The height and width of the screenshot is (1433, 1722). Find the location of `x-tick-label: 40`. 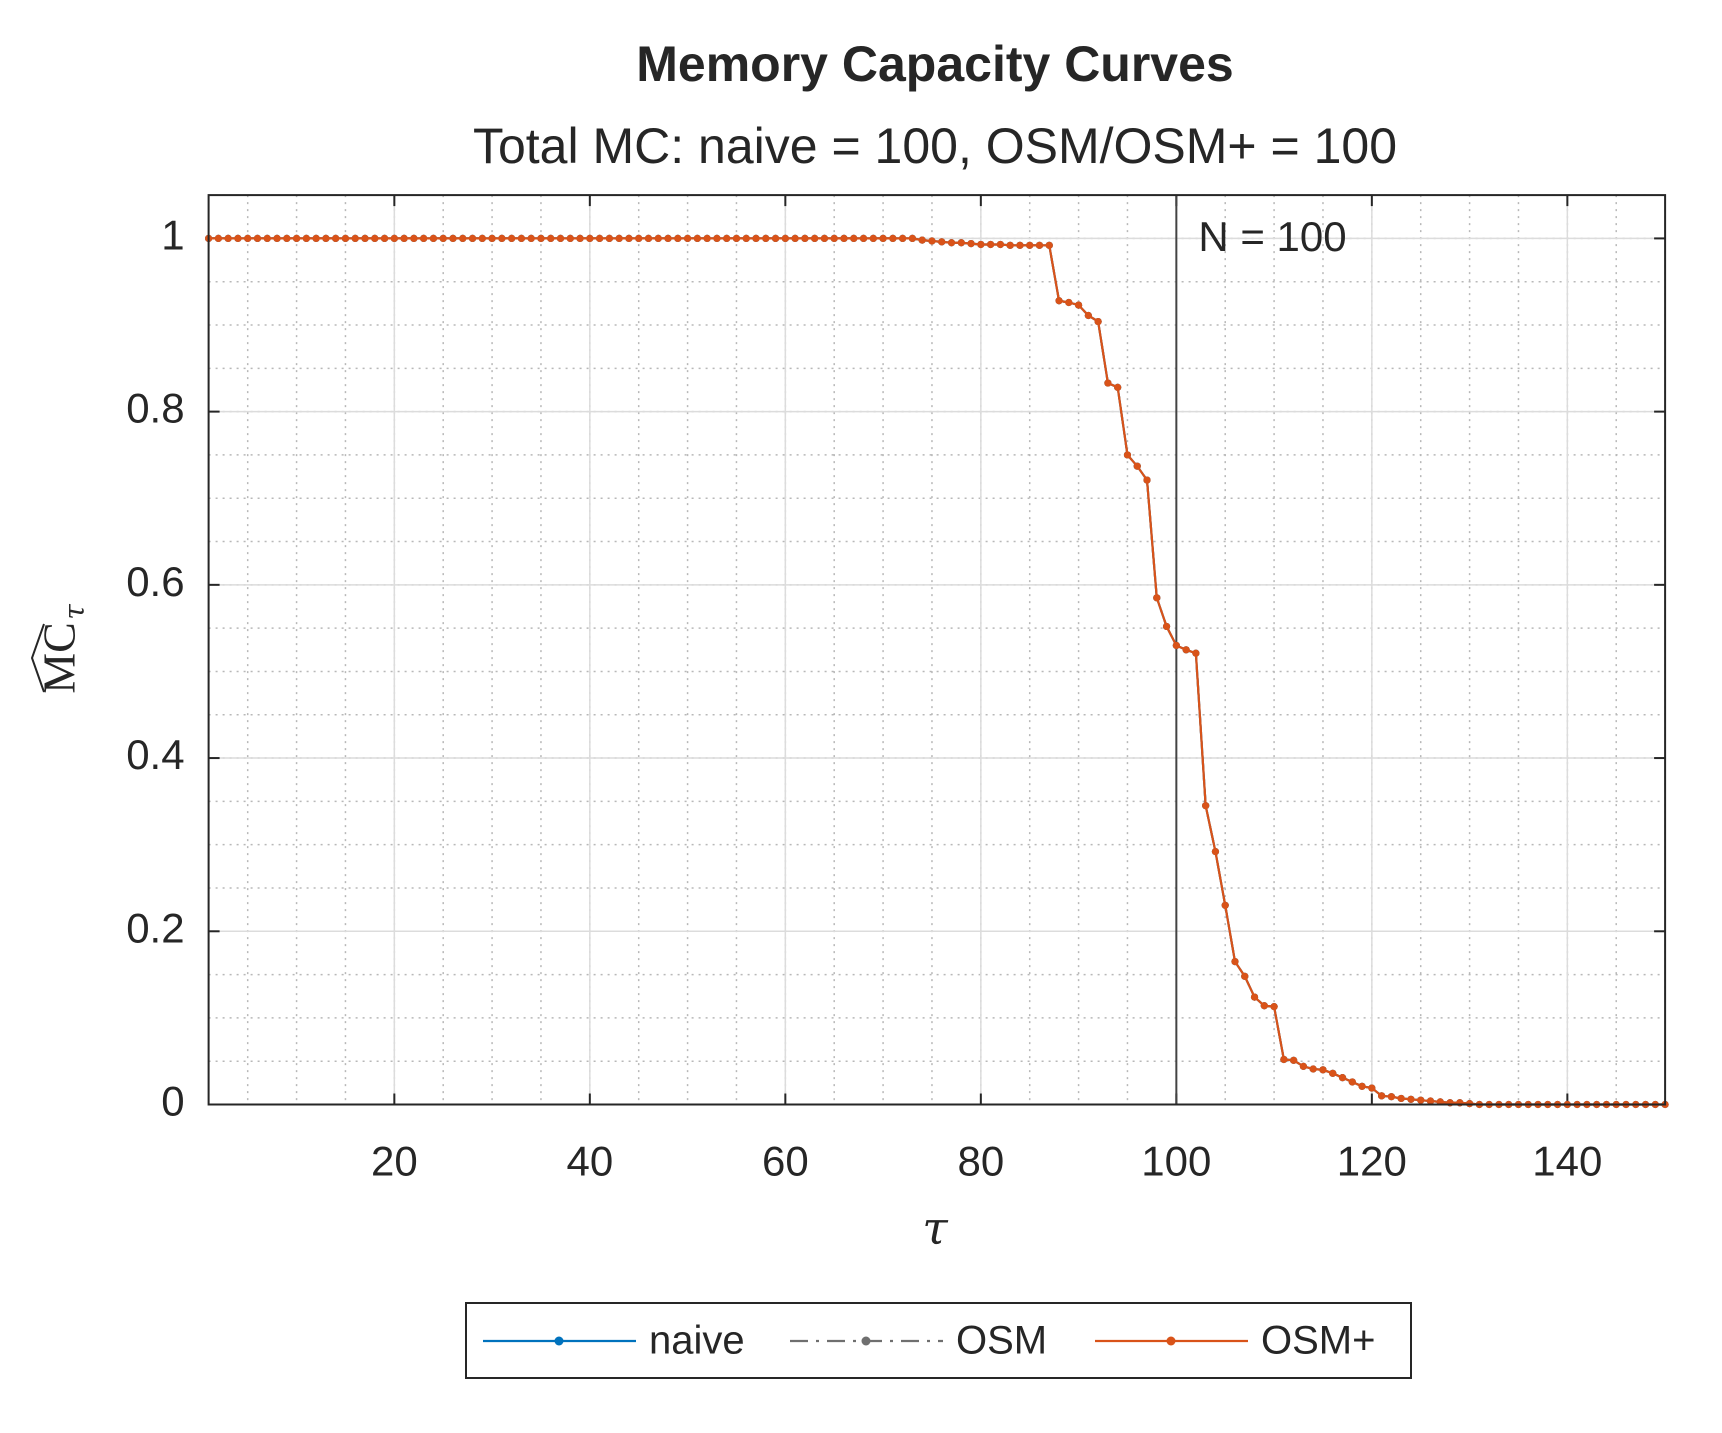

x-tick-label: 40 is located at coordinates (589, 1161).